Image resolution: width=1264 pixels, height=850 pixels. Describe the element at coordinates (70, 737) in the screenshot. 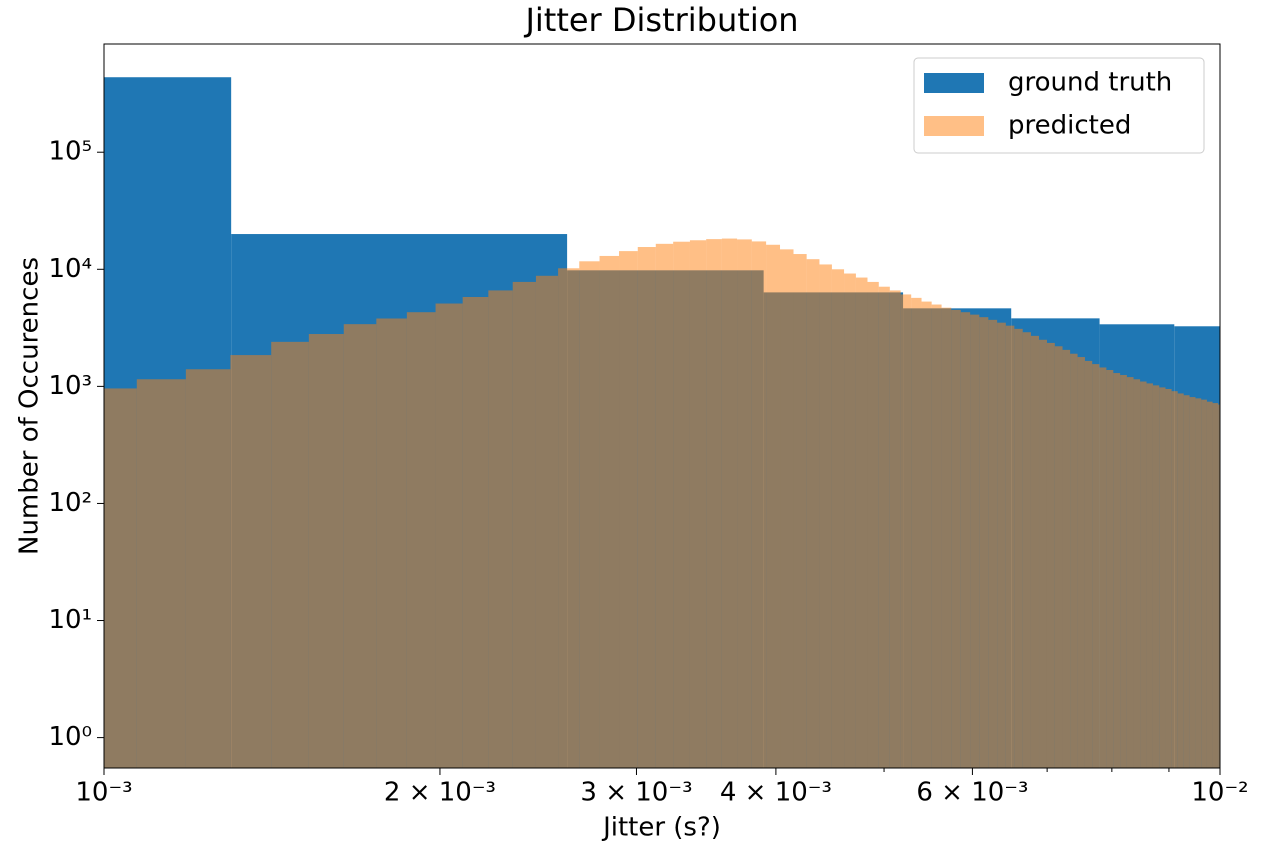

I see `y-tick-label: 10⁰` at that location.